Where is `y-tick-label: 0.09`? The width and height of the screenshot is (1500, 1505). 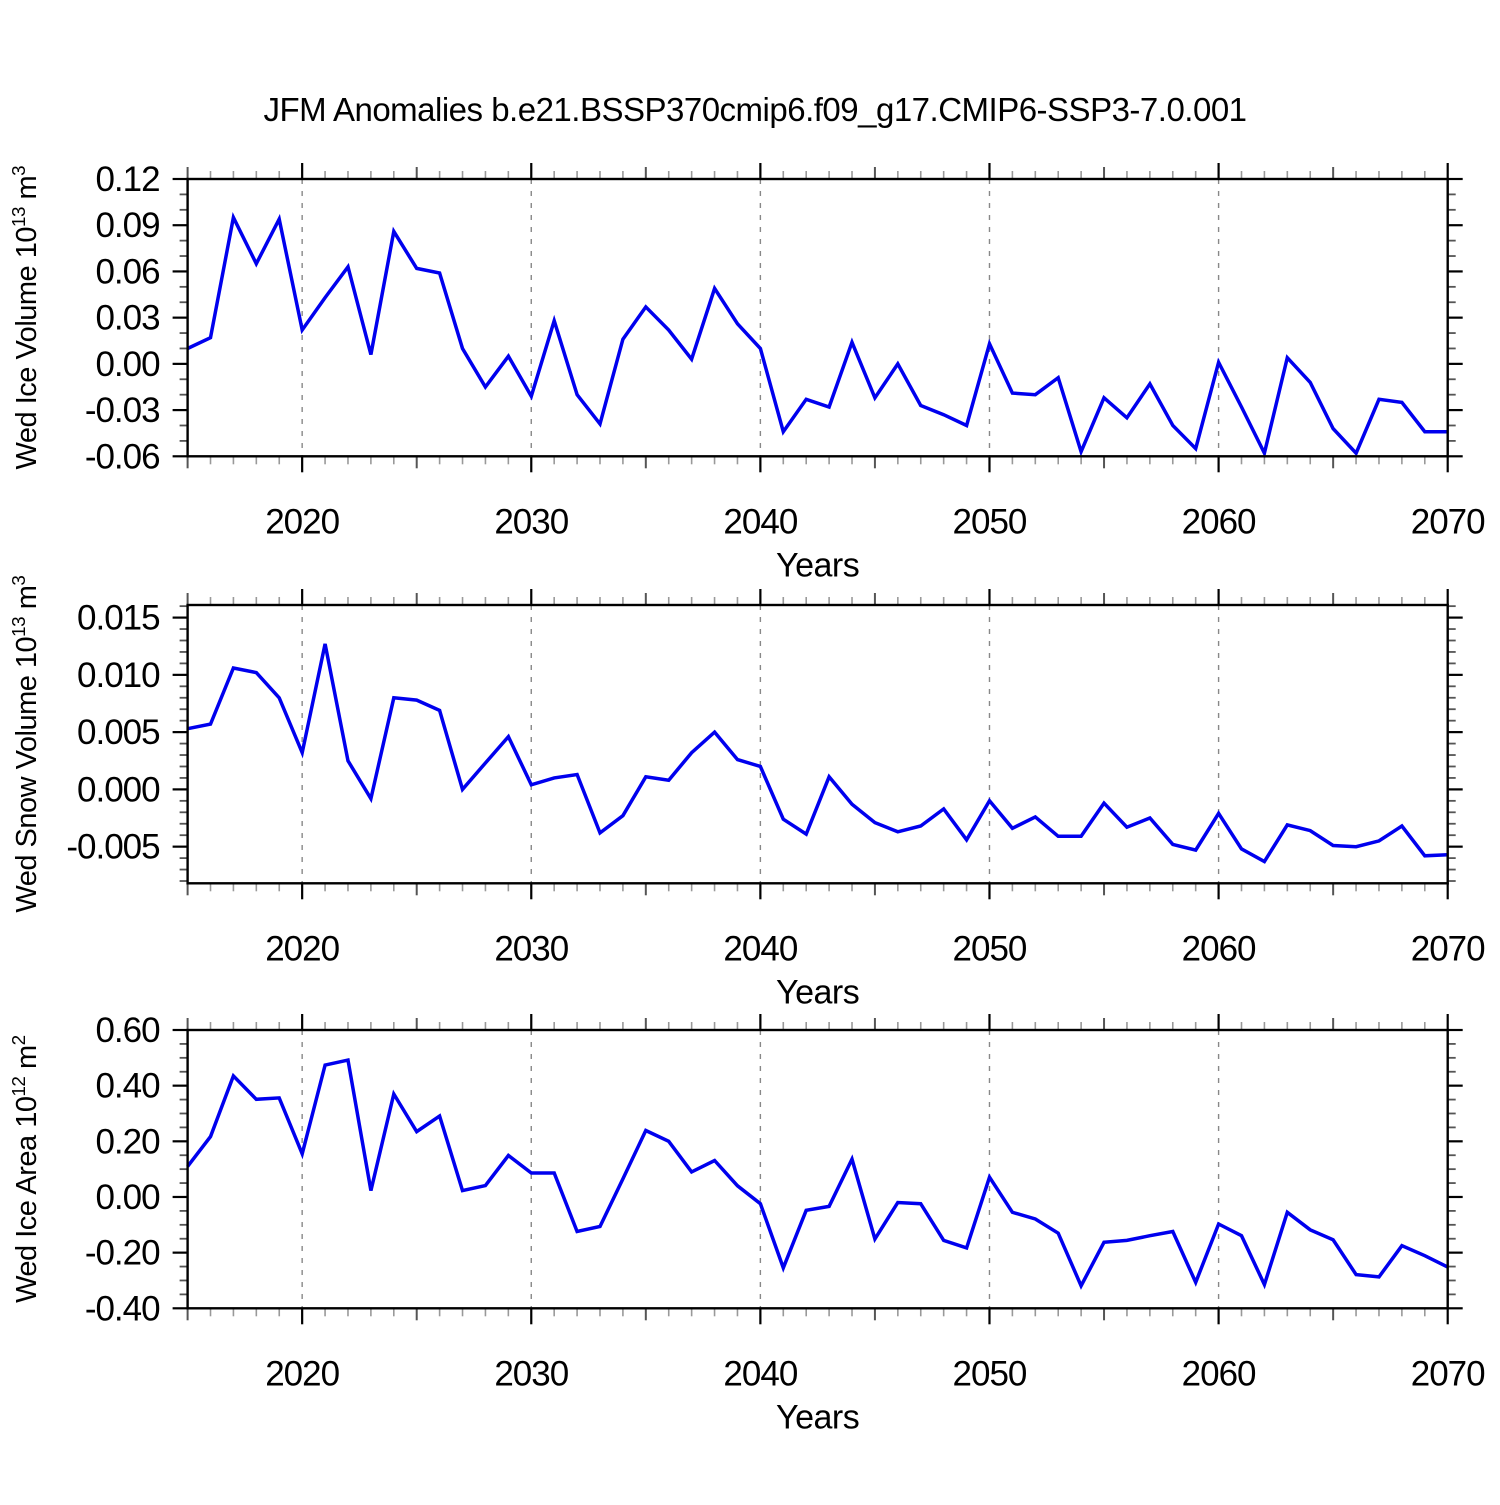 y-tick-label: 0.09 is located at coordinates (127, 225).